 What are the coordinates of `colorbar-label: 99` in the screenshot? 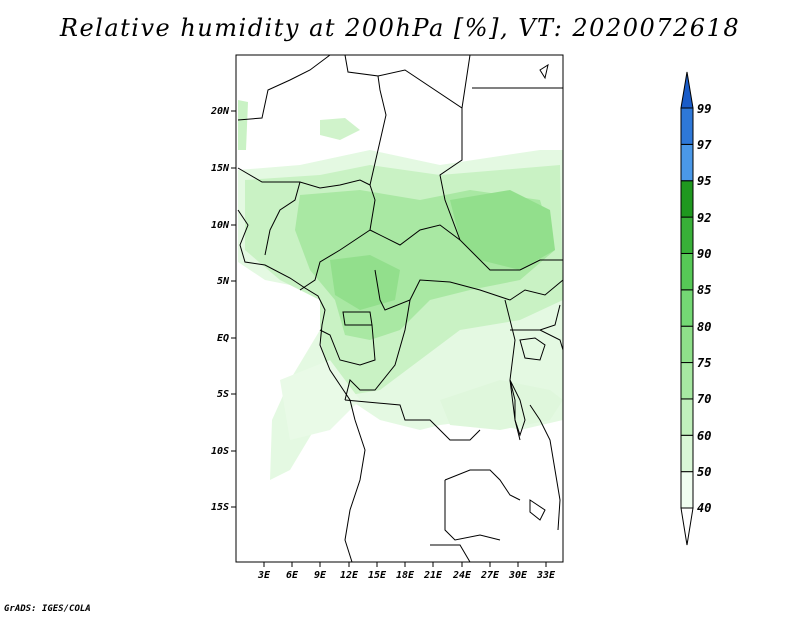 It's located at (704, 109).